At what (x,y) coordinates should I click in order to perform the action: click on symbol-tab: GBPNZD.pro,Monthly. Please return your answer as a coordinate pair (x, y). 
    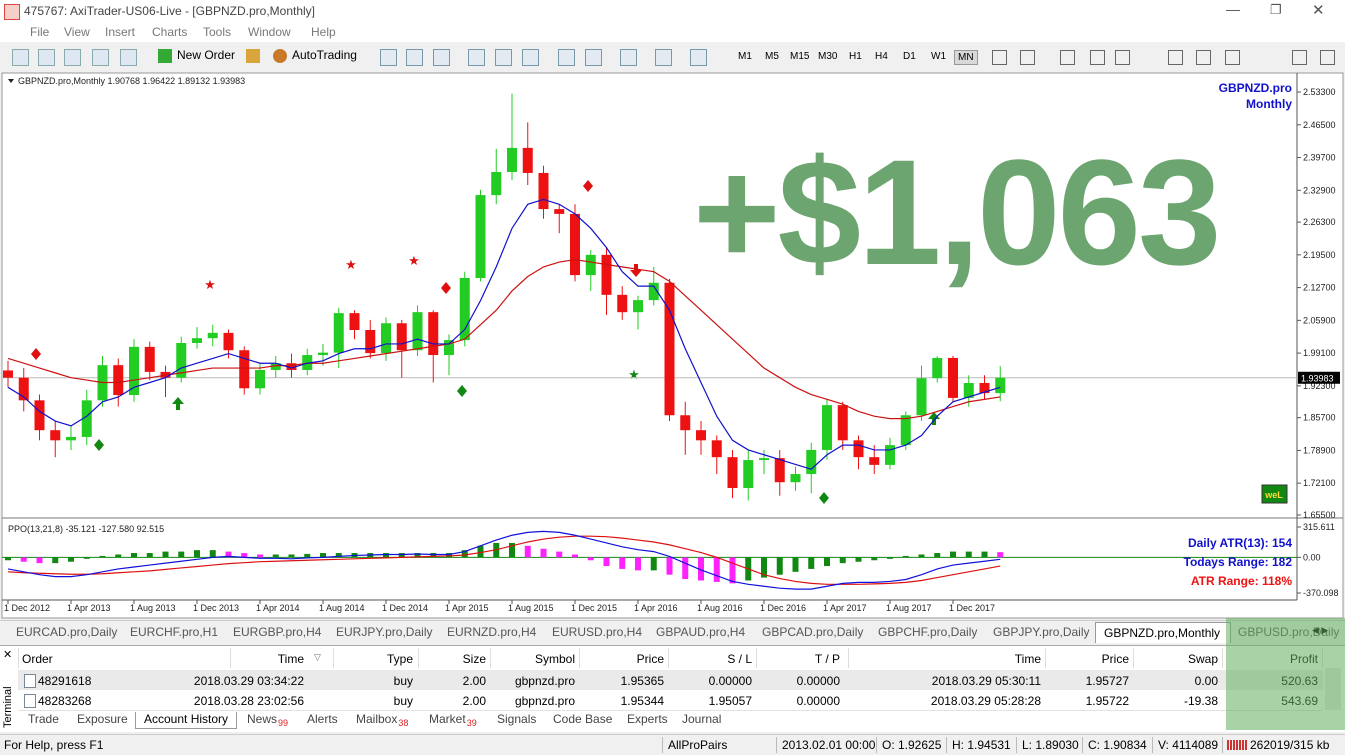
    Looking at the image, I should click on (1163, 632).